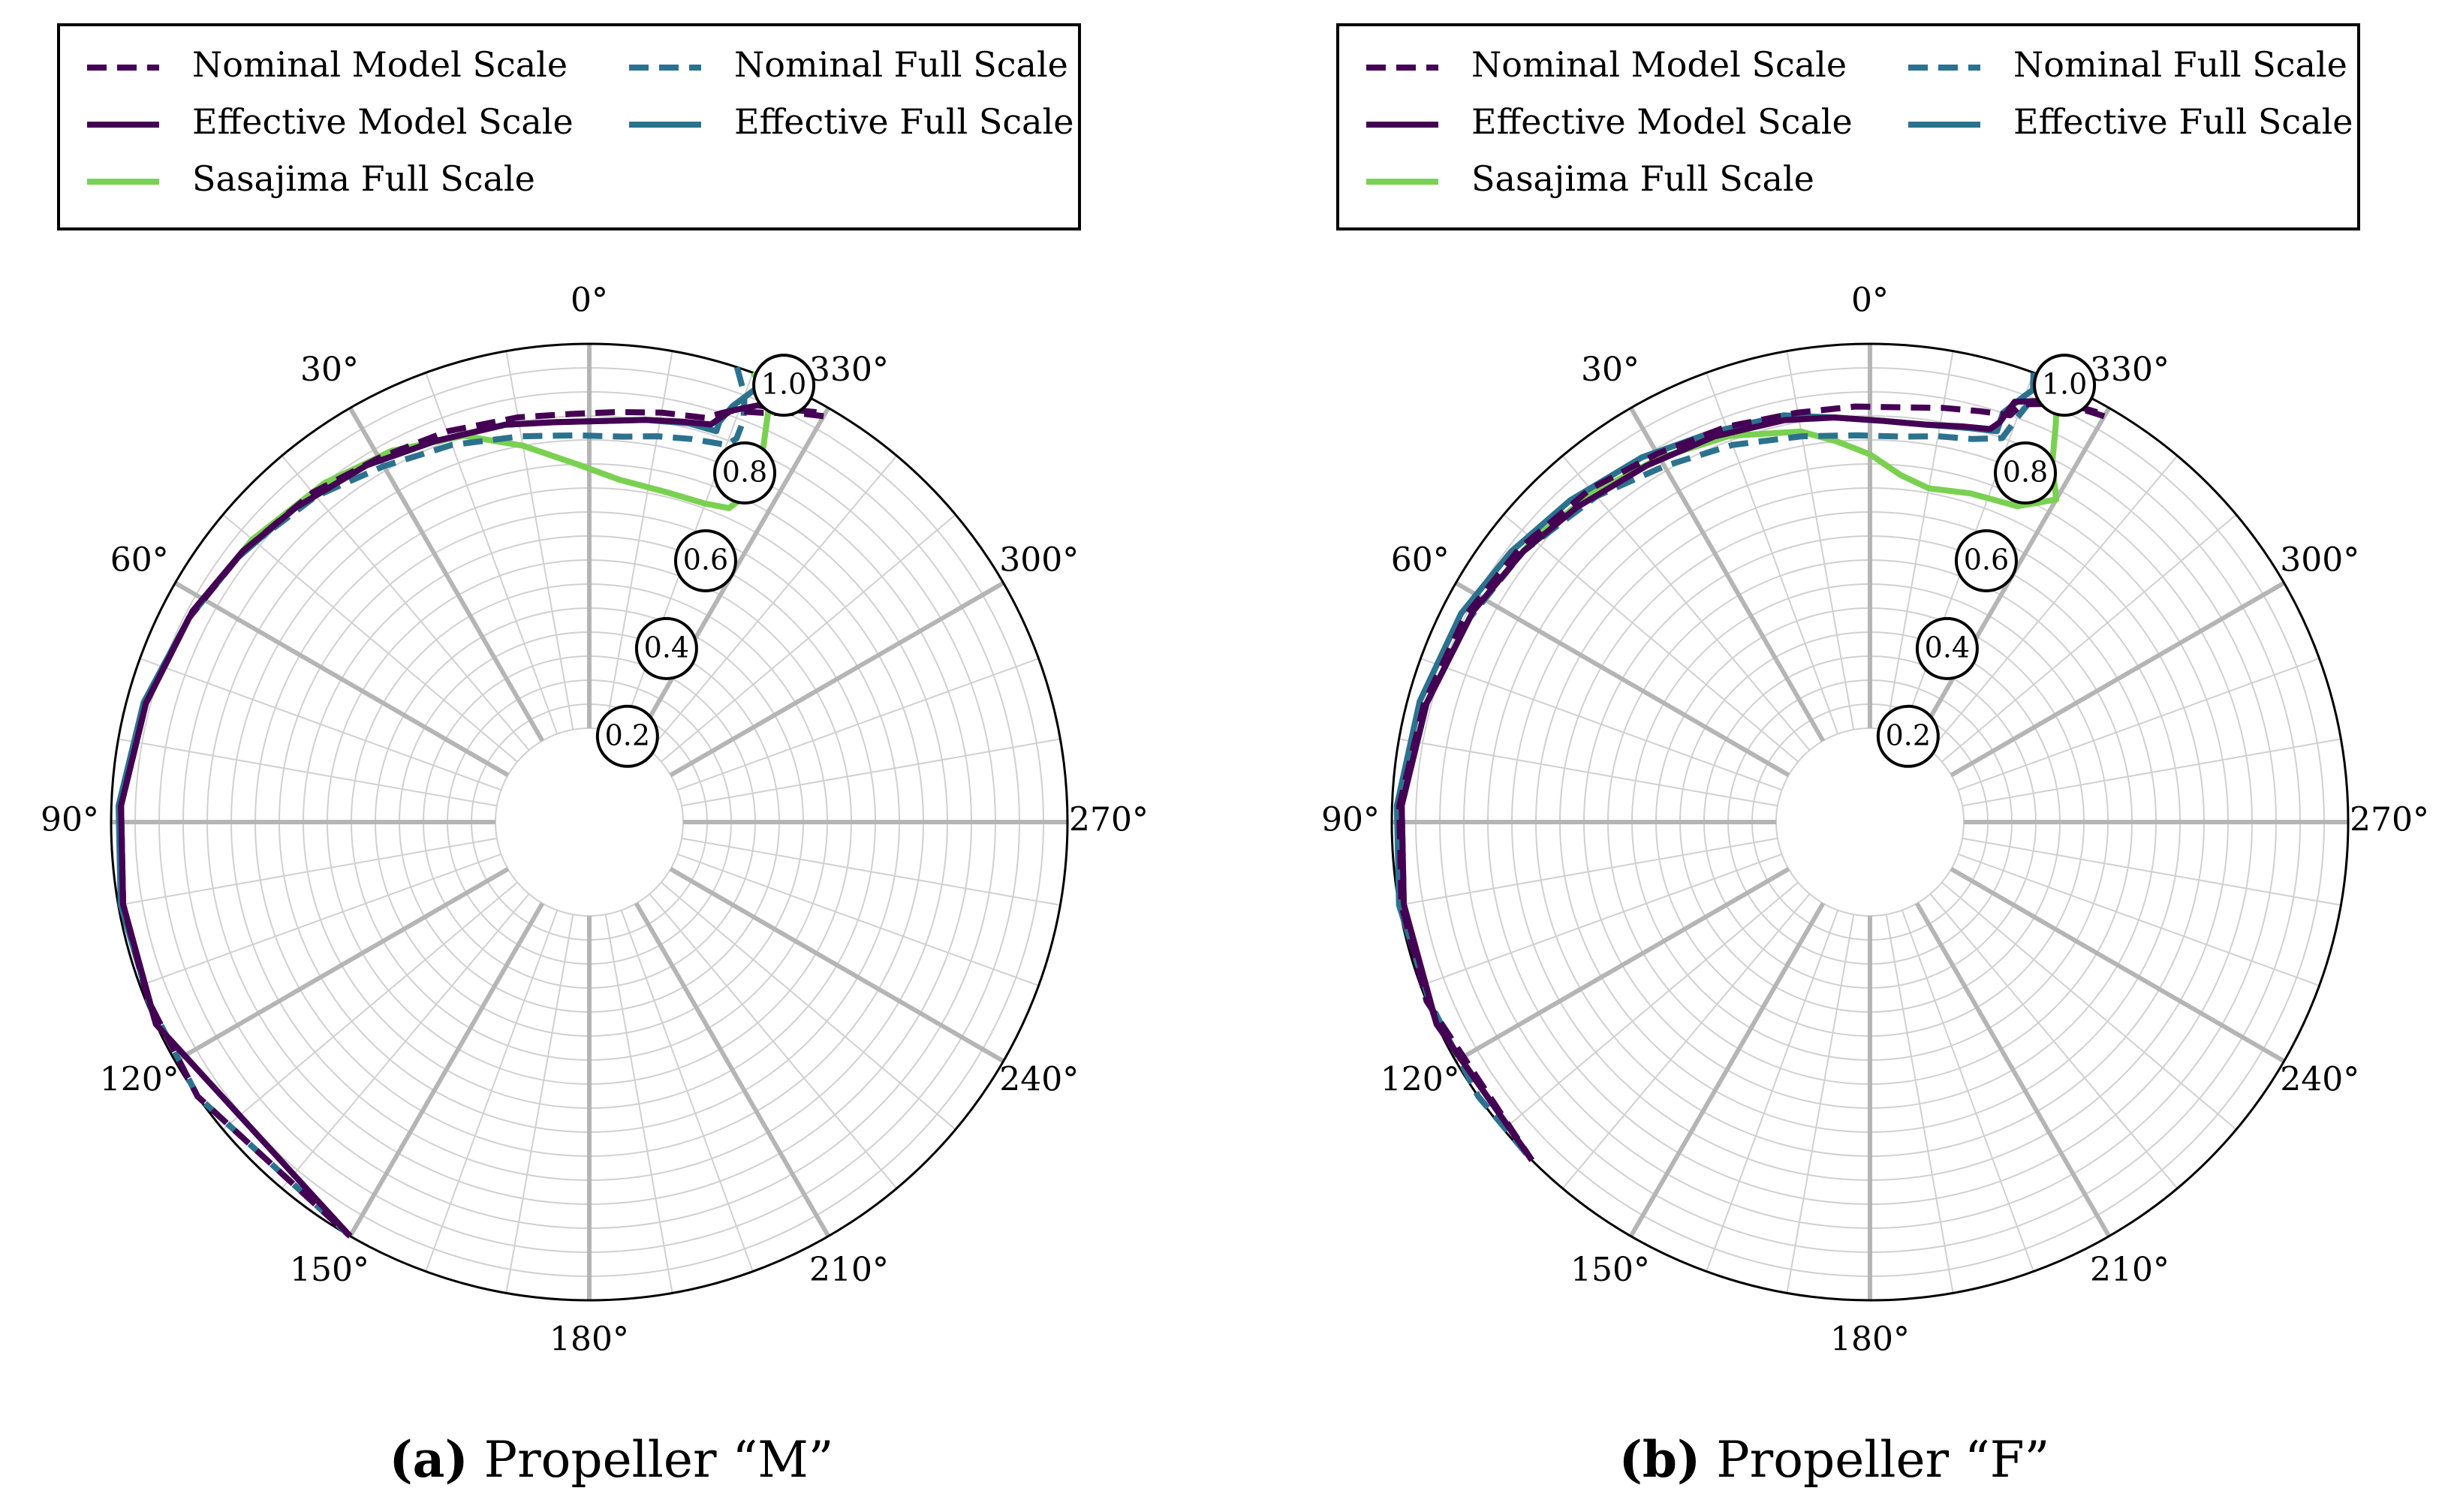 The height and width of the screenshot is (1512, 2445). Describe the element at coordinates (627, 735) in the screenshot. I see `radial-tick-label: 0.2` at that location.